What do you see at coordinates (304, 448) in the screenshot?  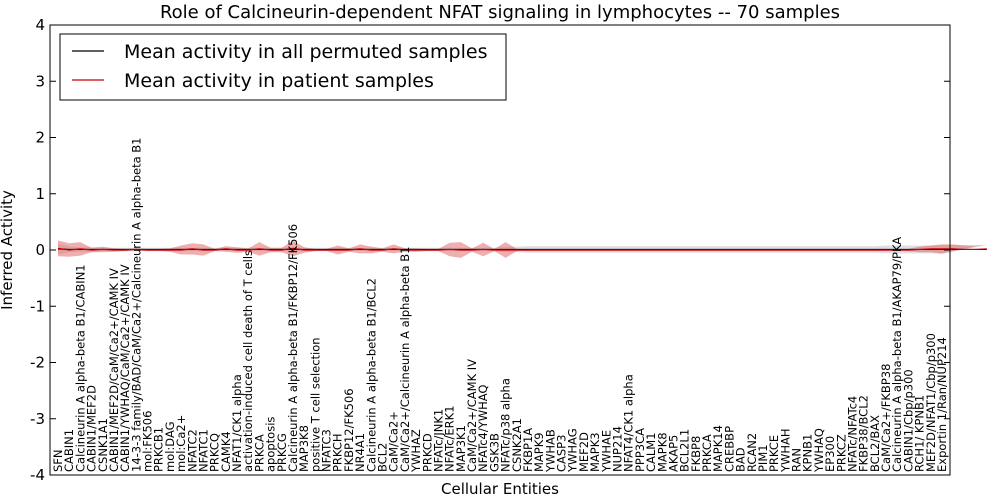 I see `x-tick-label: MAP3K8` at bounding box center [304, 448].